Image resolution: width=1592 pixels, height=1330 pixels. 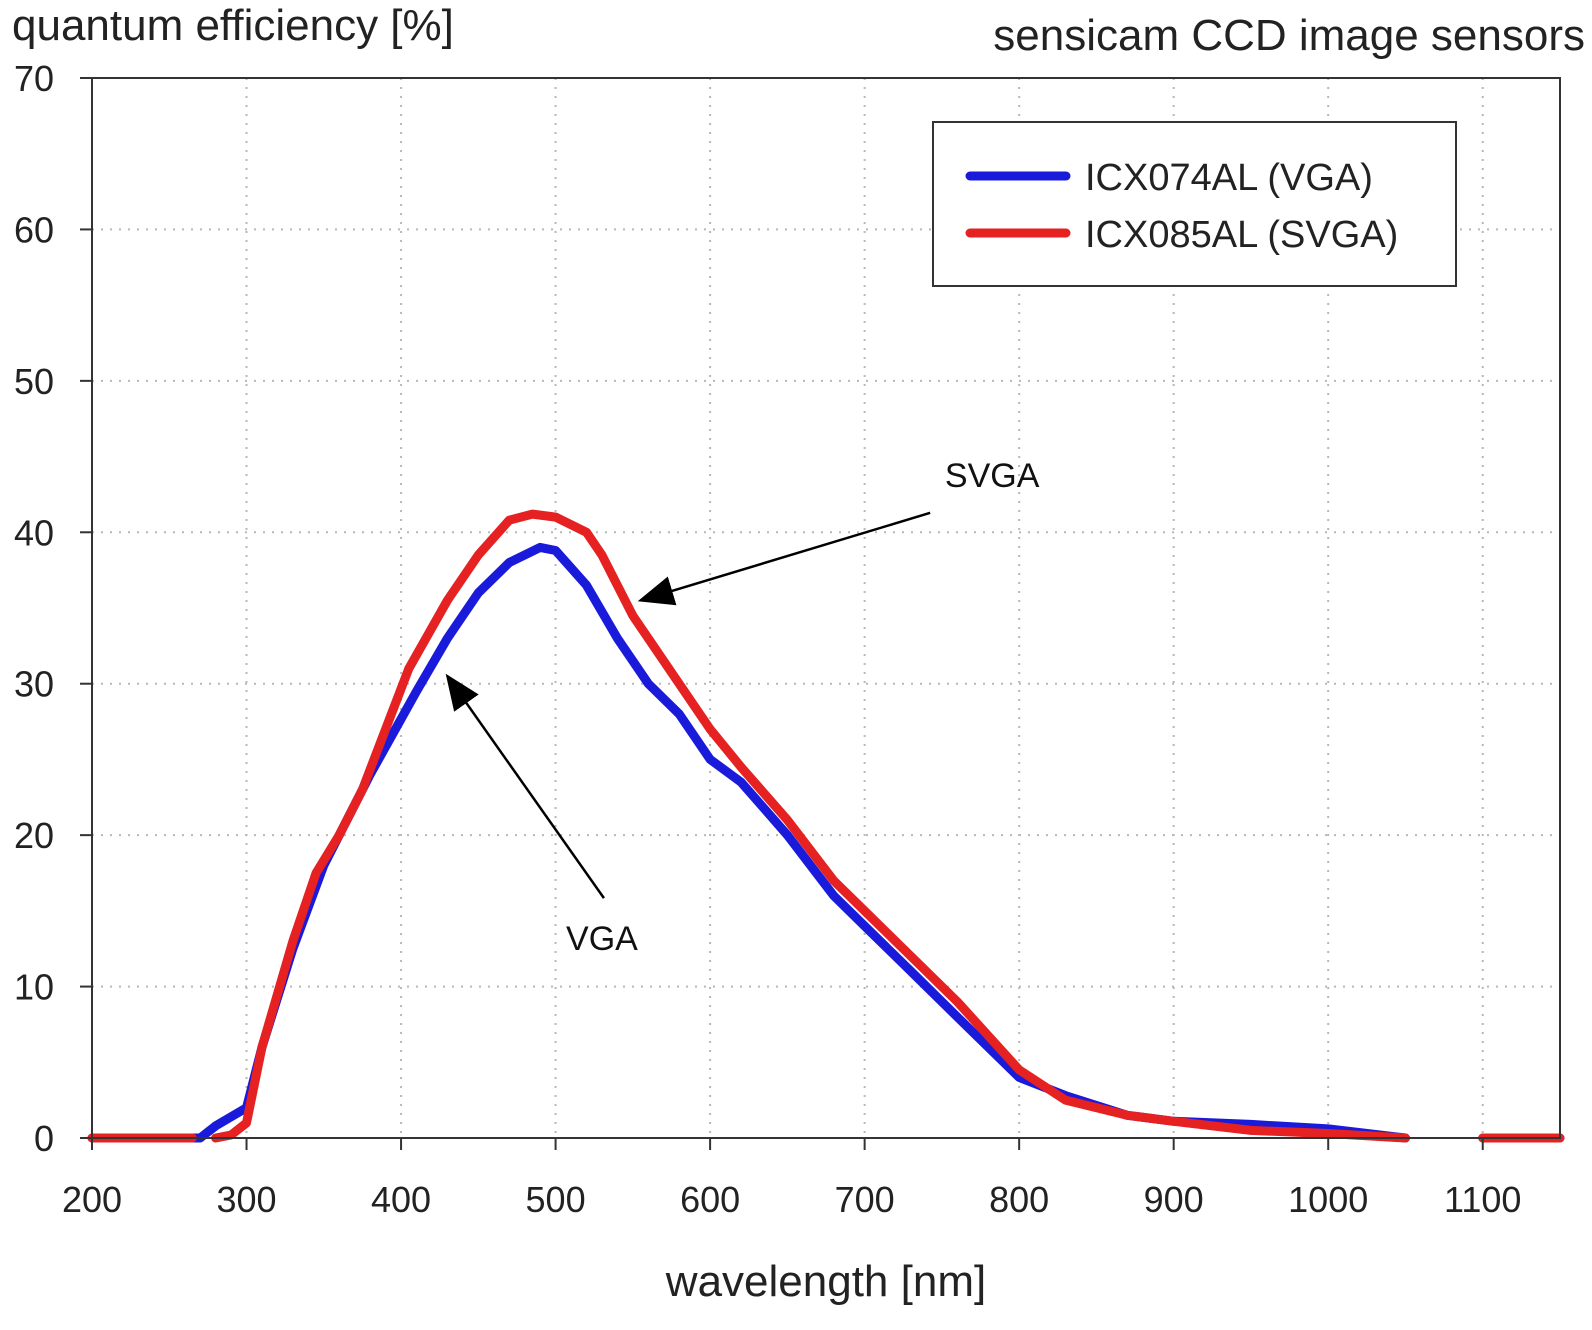 What do you see at coordinates (92, 1199) in the screenshot?
I see `x-tick-label: 200` at bounding box center [92, 1199].